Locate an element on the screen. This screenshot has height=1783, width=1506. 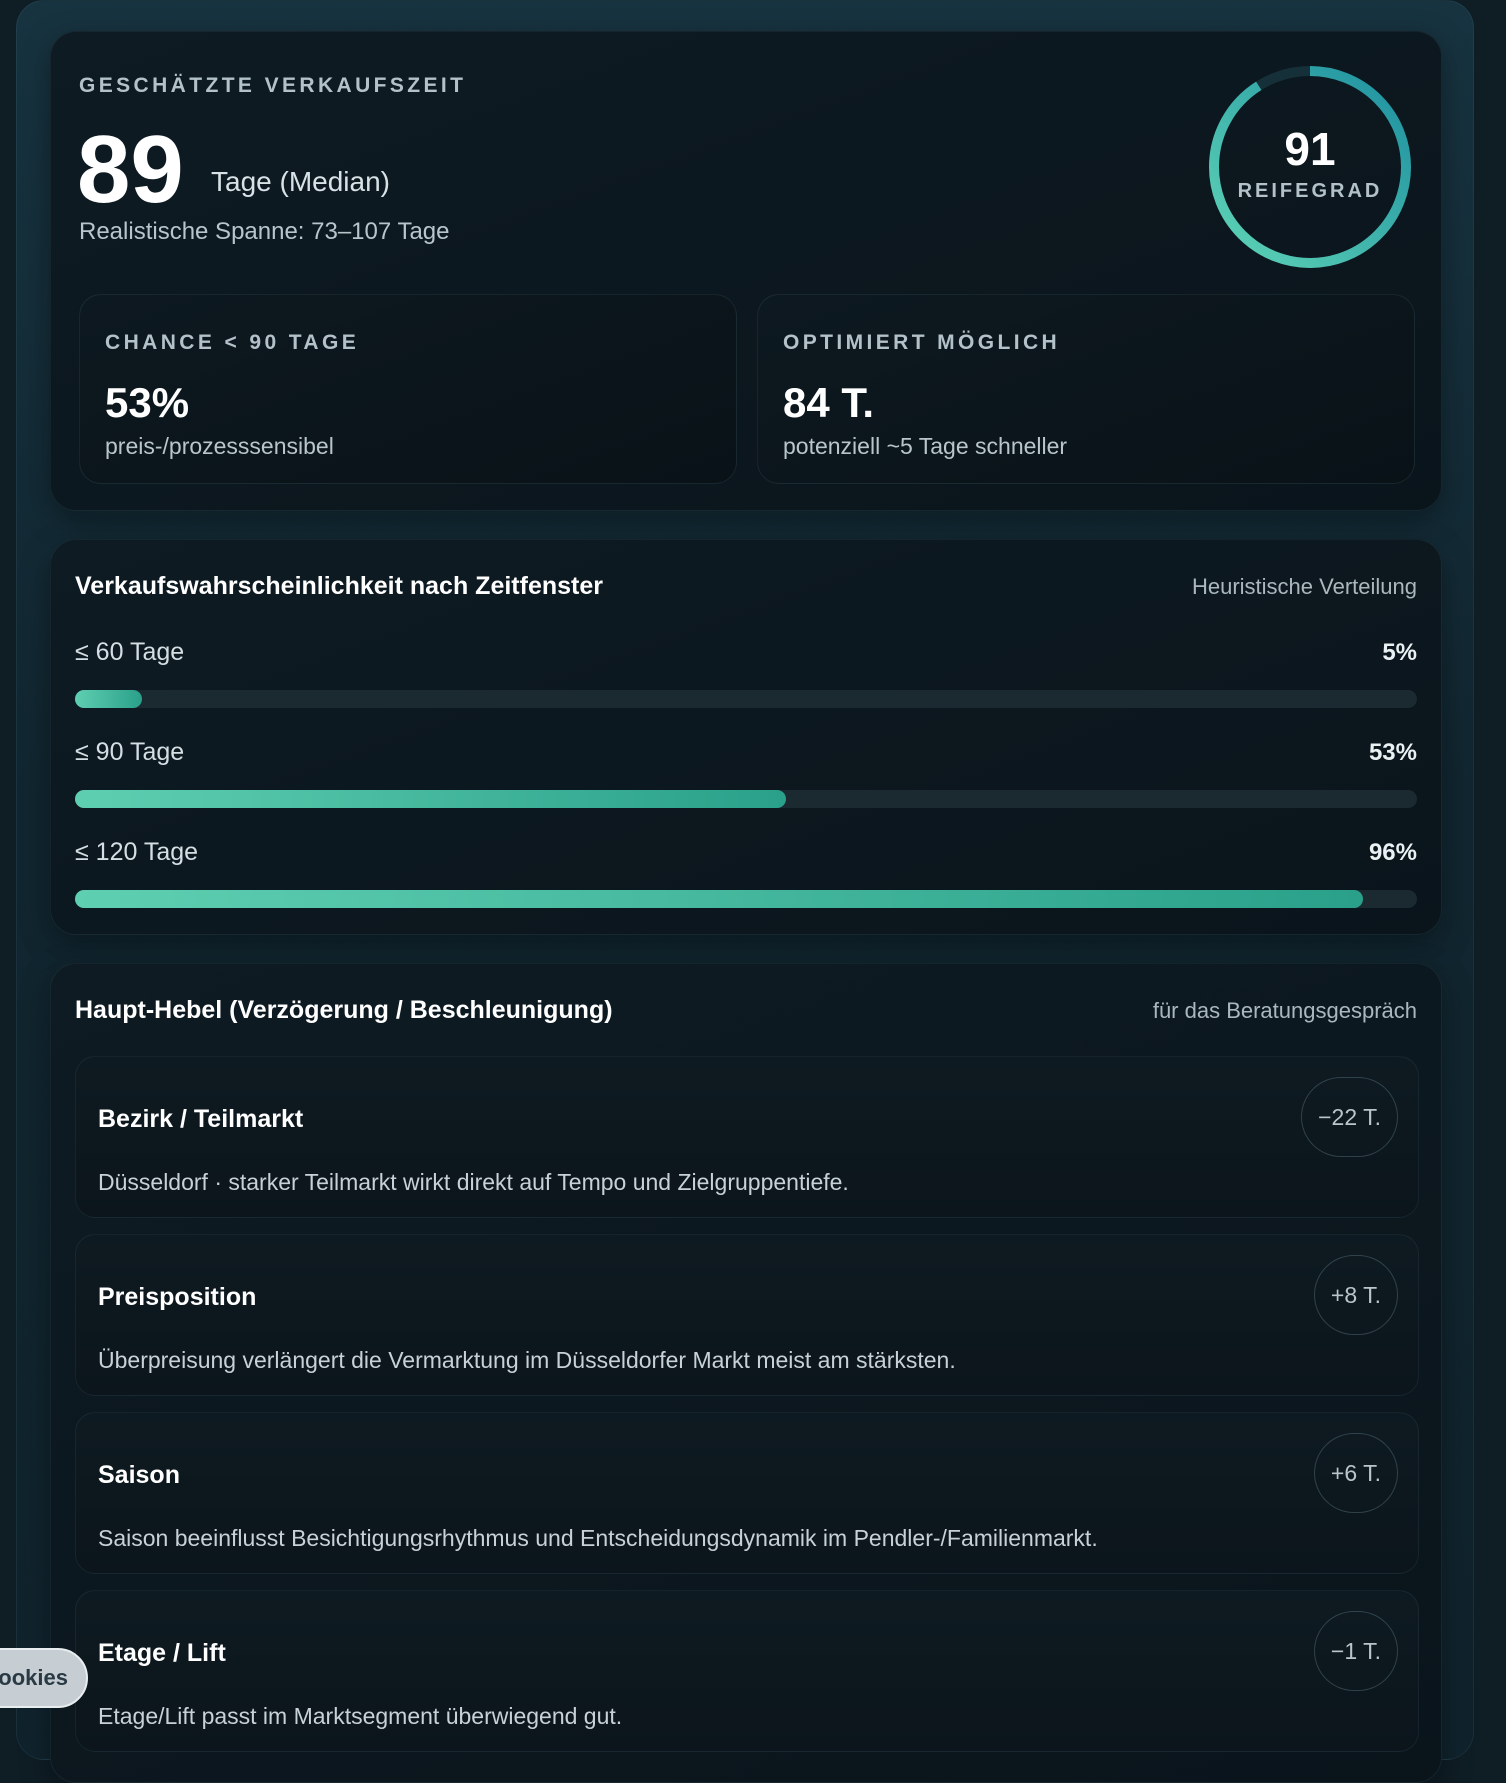
lever-impact-badge: −22 T. is located at coordinates (1349, 1117).